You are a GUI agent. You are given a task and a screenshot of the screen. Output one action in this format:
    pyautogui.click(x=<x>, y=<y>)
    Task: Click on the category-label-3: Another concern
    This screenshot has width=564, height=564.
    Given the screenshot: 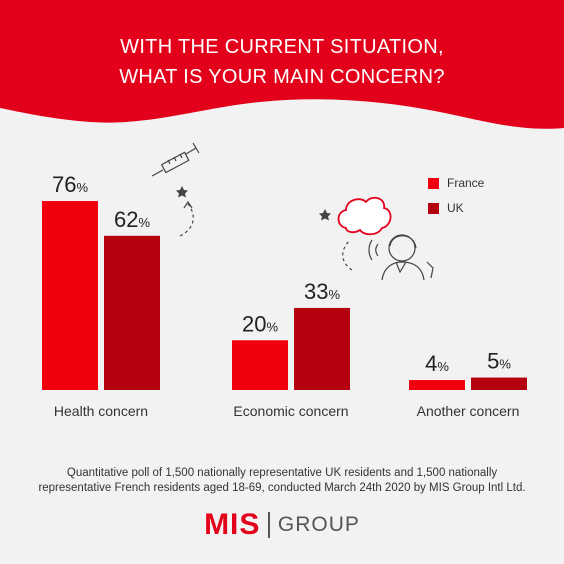 What is the action you would take?
    pyautogui.click(x=468, y=411)
    